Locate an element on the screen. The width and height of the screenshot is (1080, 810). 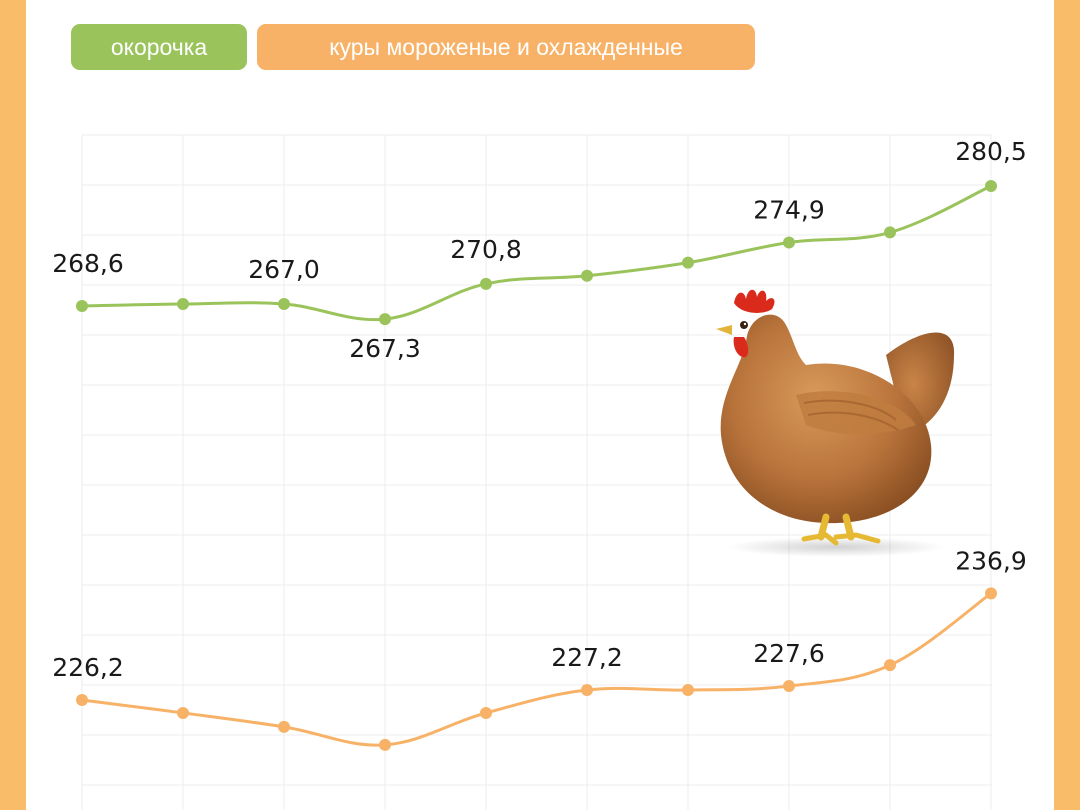
series-1-data-label: 227,2 is located at coordinates (587, 657).